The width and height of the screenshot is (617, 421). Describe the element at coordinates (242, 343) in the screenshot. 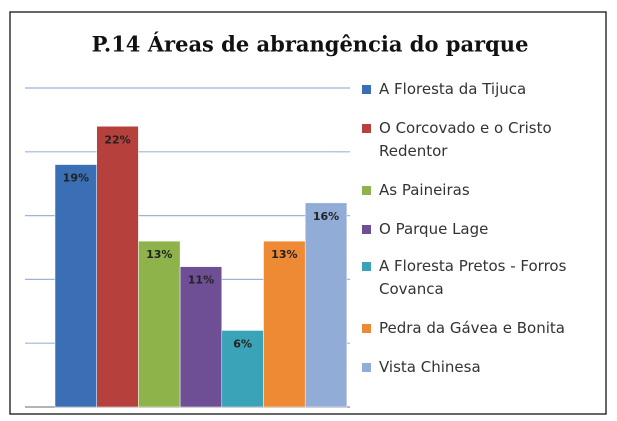

I see `data-label: 6%` at that location.